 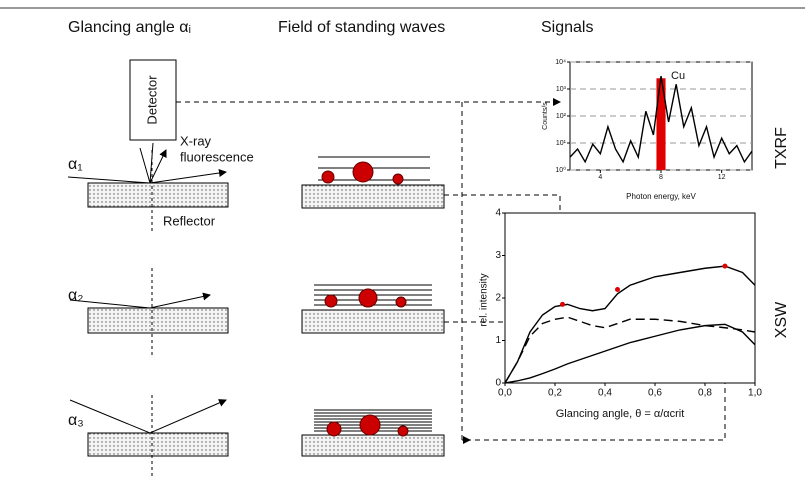 I want to click on x-tick-label: 0,4, so click(x=605, y=393).